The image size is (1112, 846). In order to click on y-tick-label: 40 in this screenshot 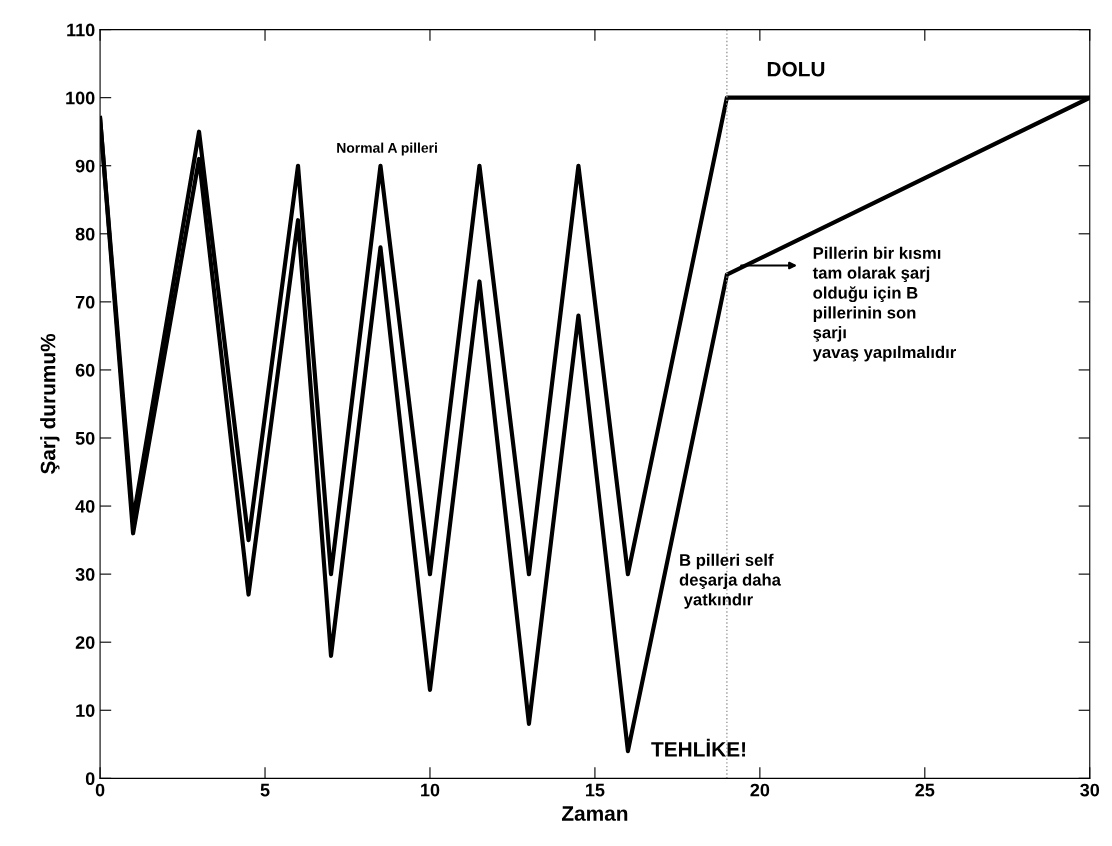, I will do `click(85, 506)`.